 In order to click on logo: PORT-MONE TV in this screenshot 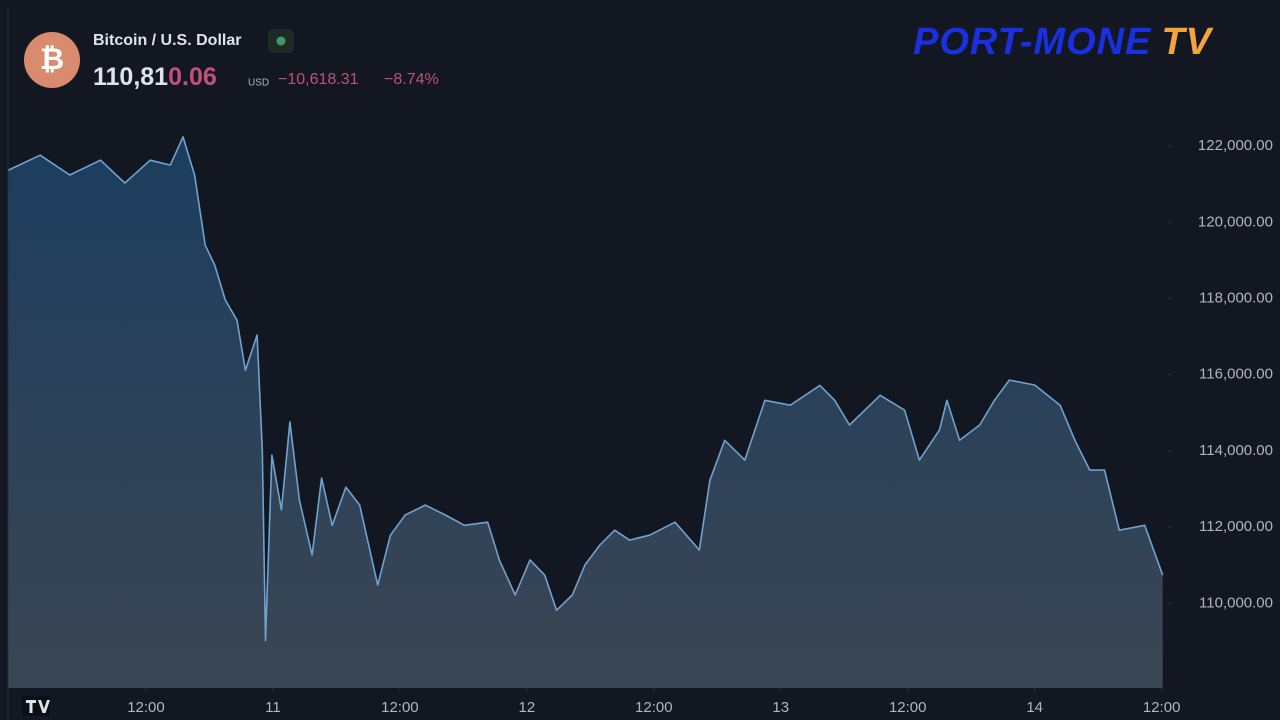, I will do `click(1063, 42)`.